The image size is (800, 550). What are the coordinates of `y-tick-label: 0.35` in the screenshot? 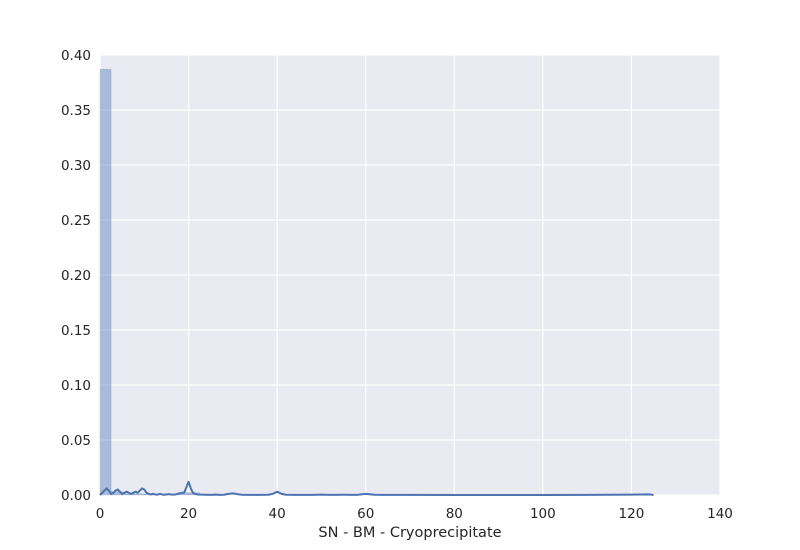 It's located at (76, 111).